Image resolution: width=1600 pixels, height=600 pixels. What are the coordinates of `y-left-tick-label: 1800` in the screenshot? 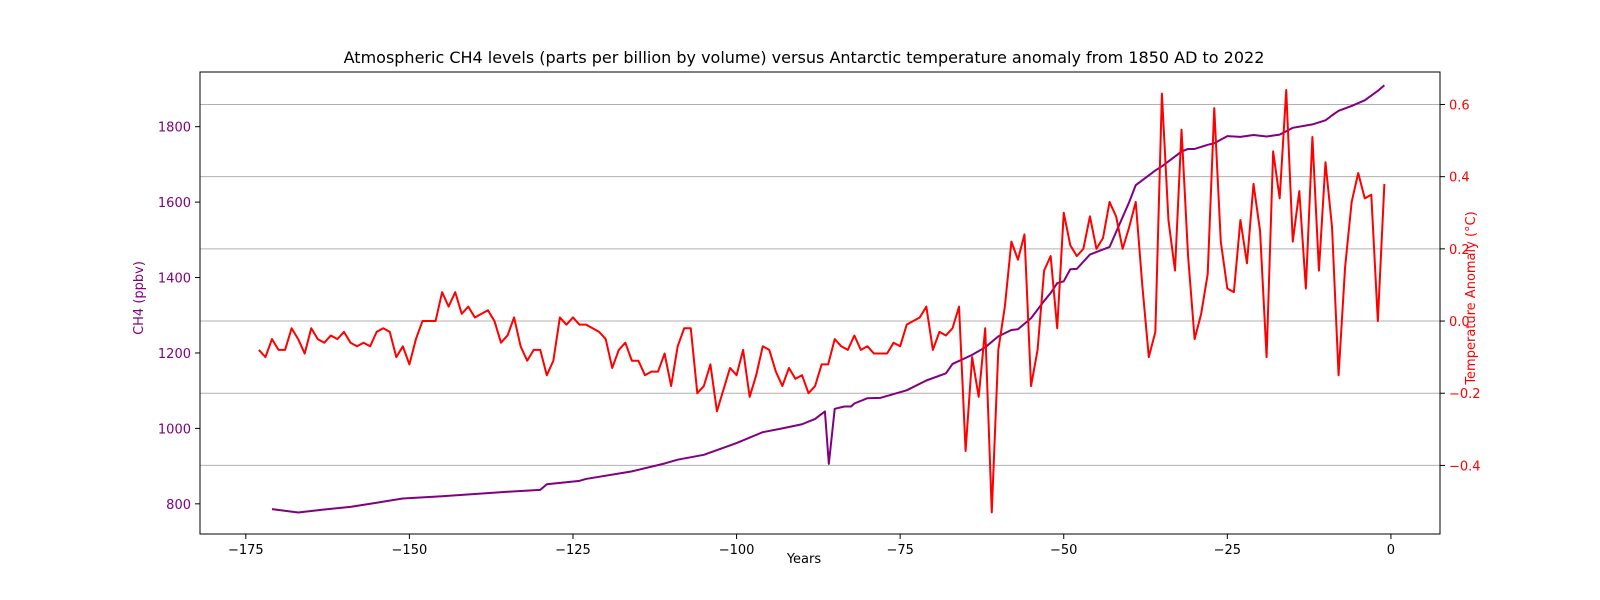 It's located at (174, 128).